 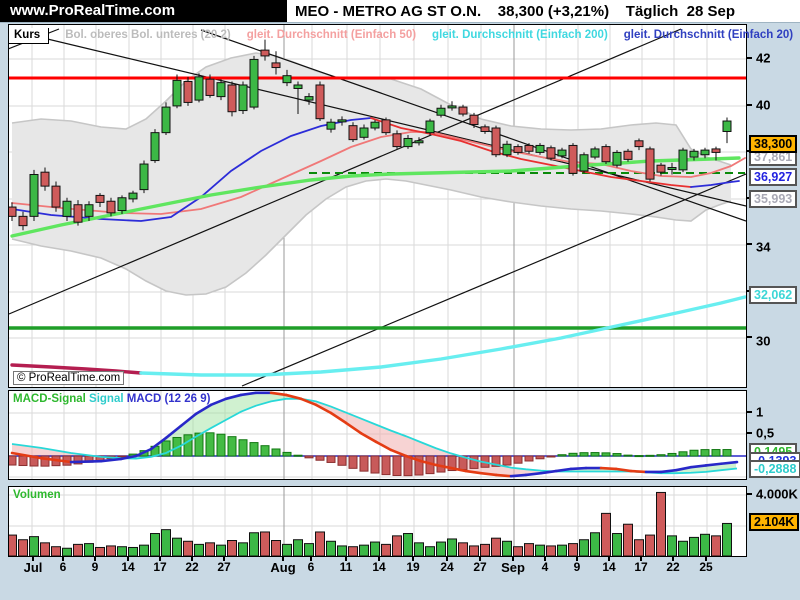 What do you see at coordinates (715, 184) in the screenshot?
I see `ma20-end` at bounding box center [715, 184].